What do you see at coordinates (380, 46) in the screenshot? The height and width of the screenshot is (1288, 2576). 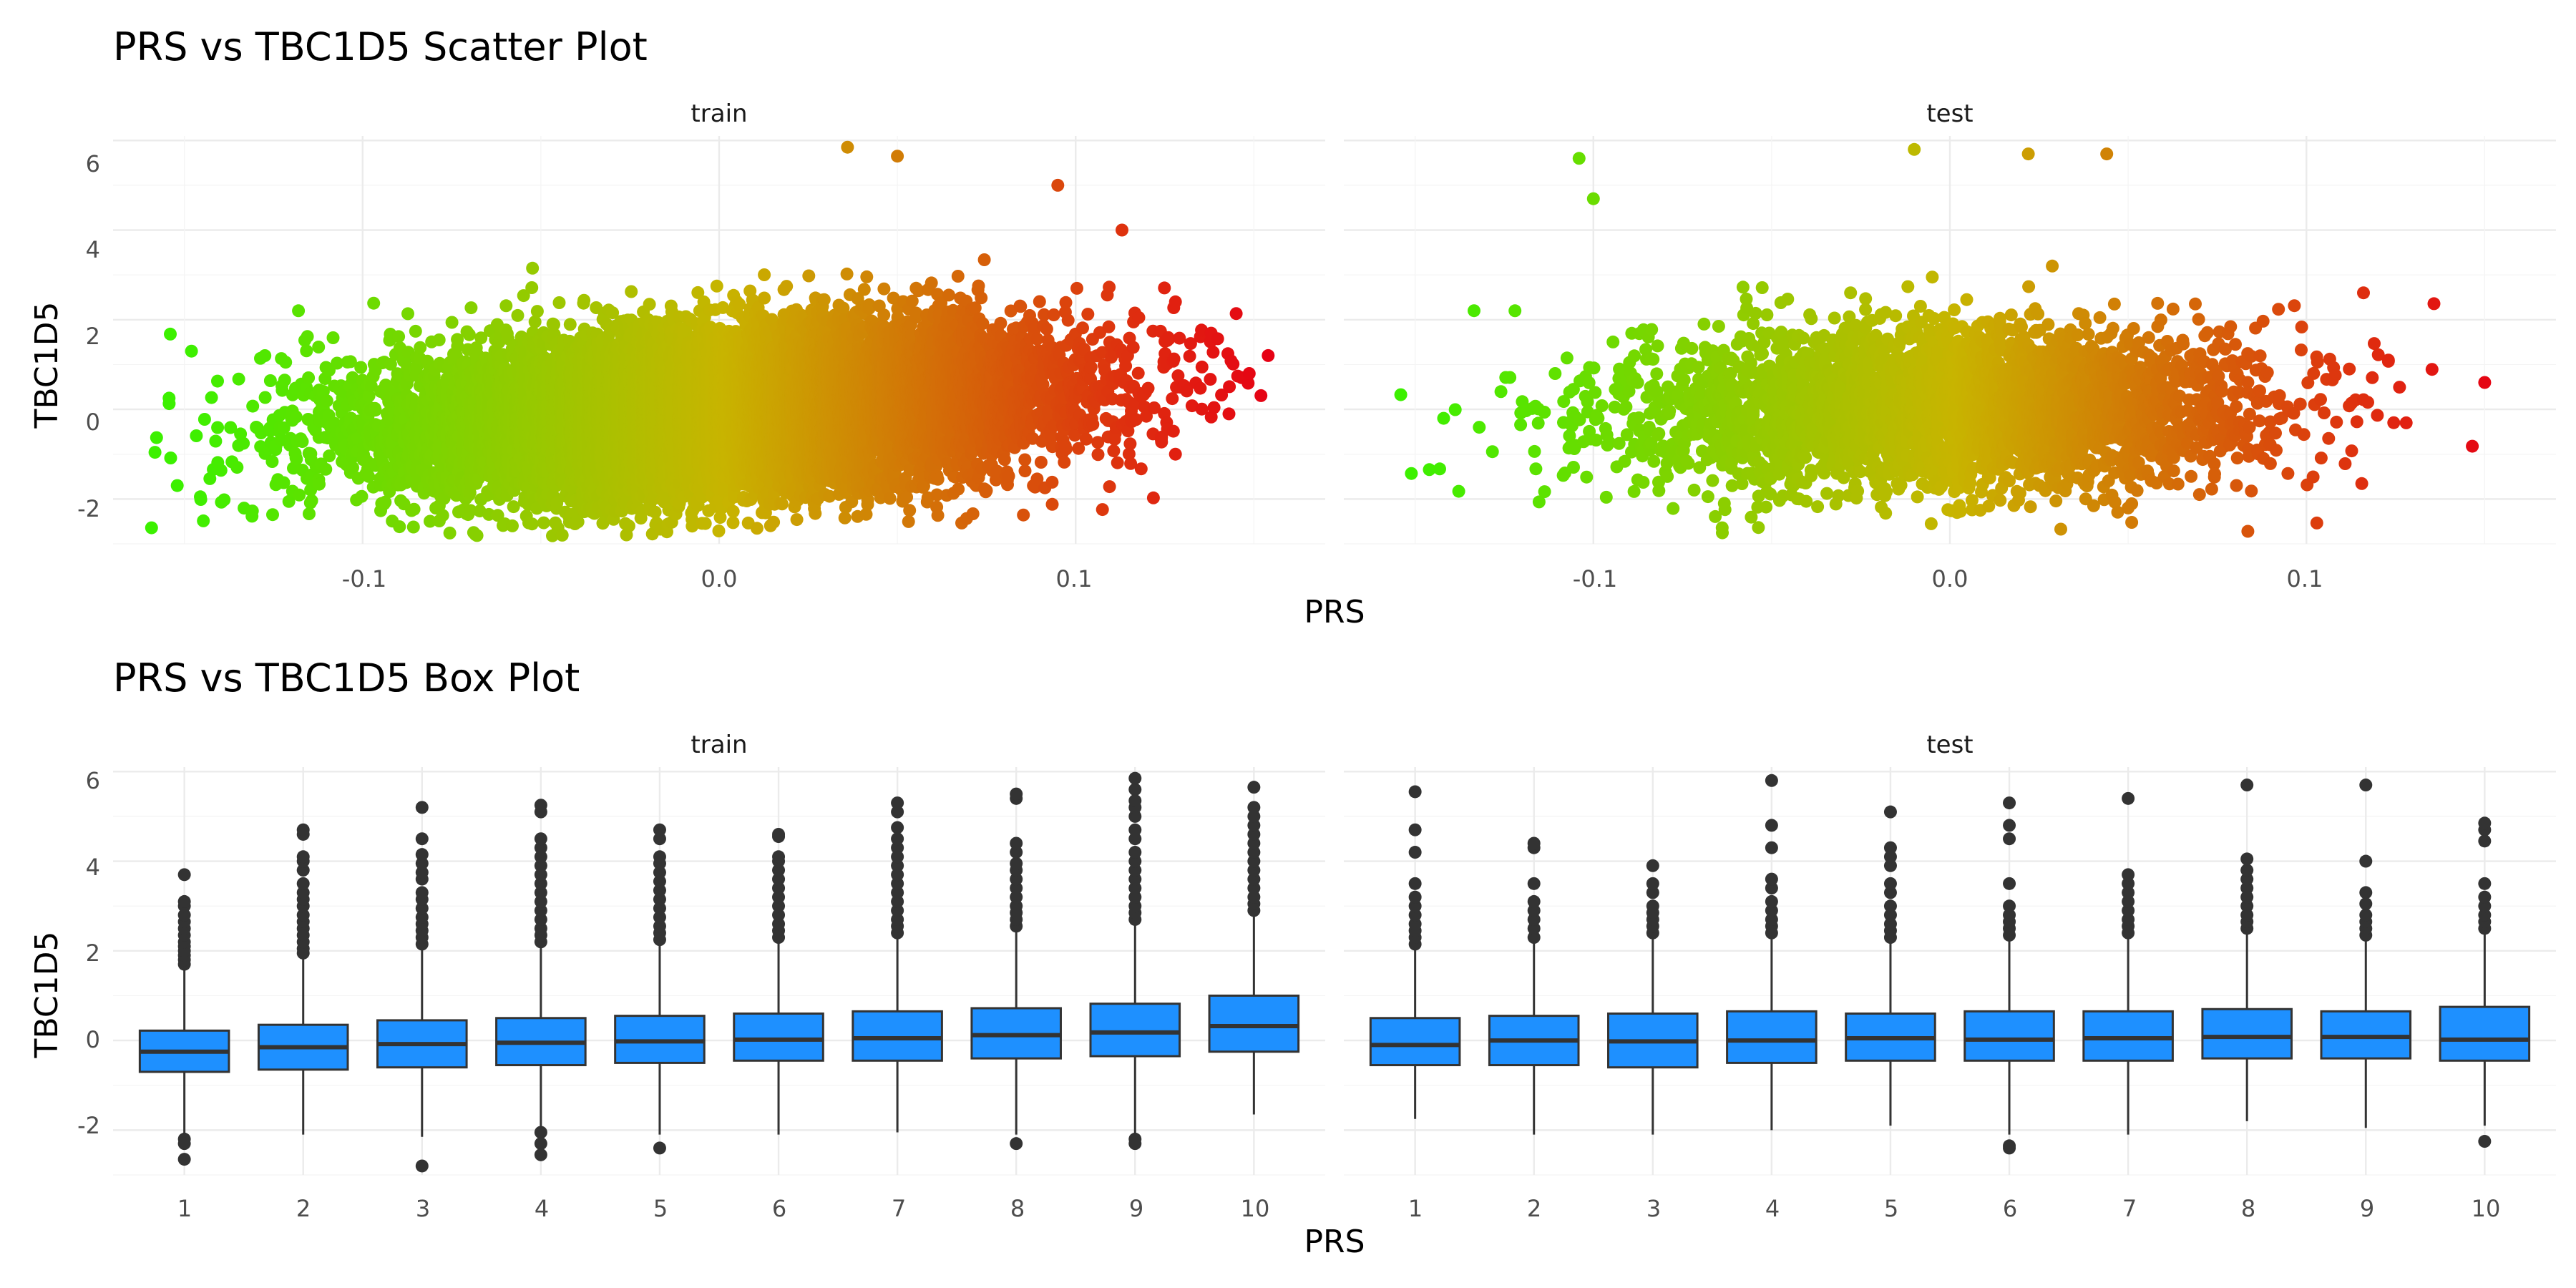 I see `scatter-plot-title: PRS vs TBC1D5 Scatter Plot` at bounding box center [380, 46].